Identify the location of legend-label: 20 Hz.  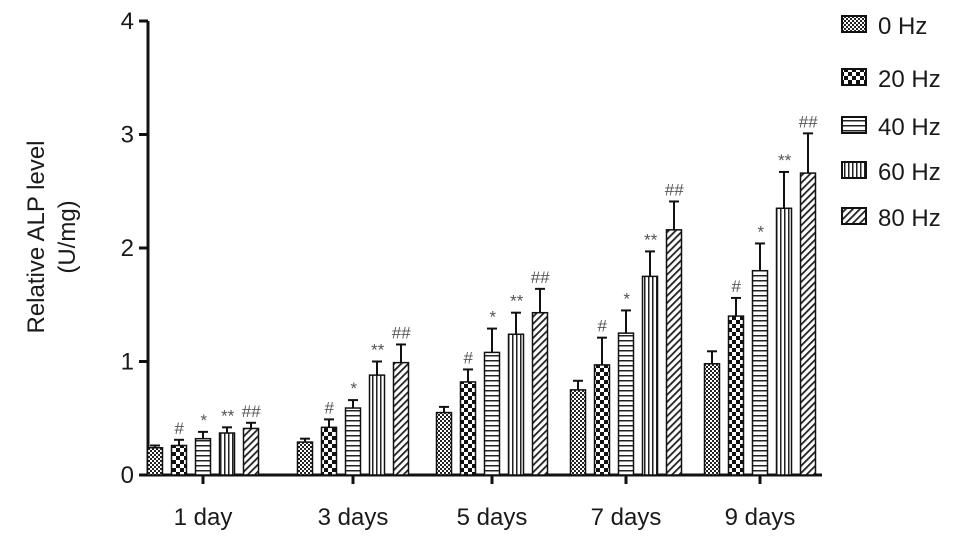
(909, 79).